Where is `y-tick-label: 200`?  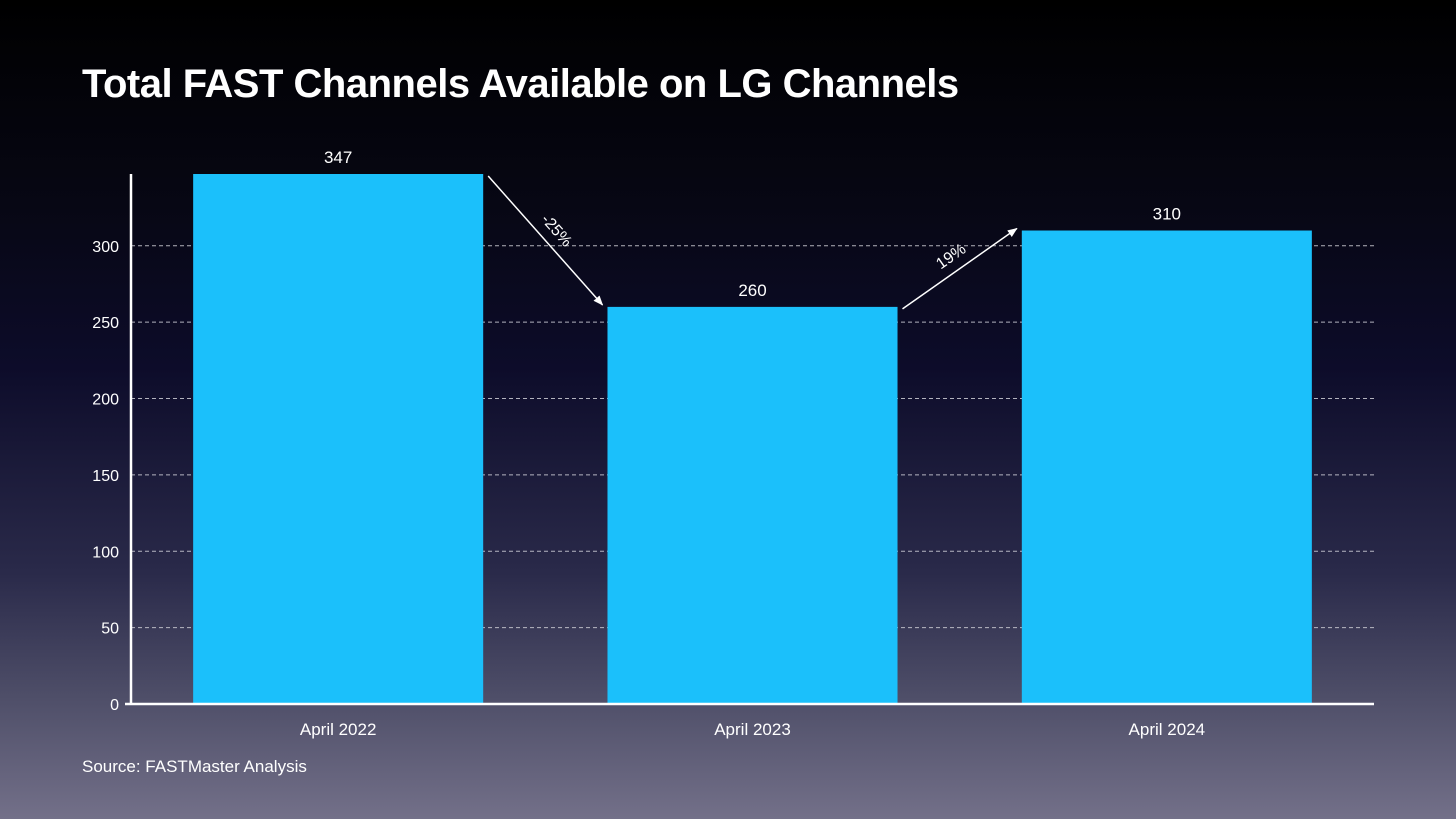
y-tick-label: 200 is located at coordinates (105, 400).